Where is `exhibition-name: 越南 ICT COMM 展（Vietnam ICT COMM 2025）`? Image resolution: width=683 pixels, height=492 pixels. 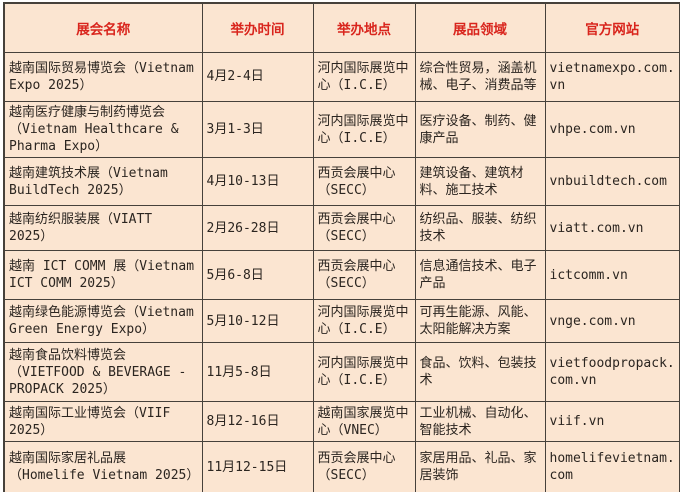
exhibition-name: 越南 ICT COMM 展（Vietnam ICT COMM 2025） is located at coordinates (103, 275).